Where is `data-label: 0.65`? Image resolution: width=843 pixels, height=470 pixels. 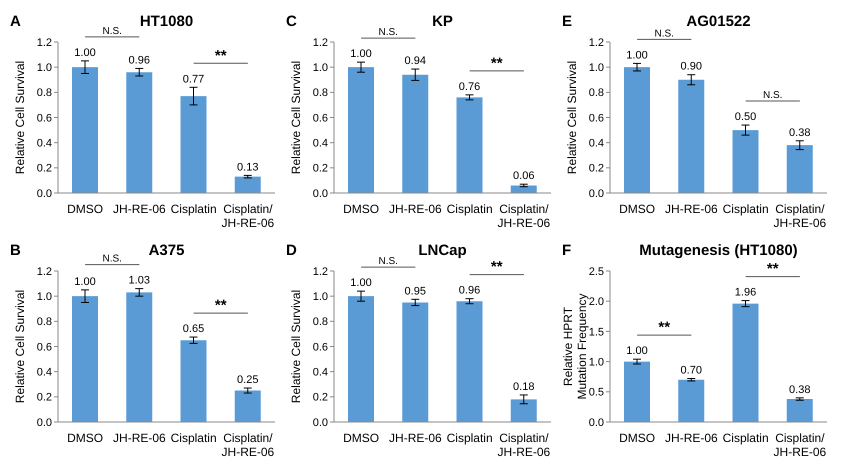
data-label: 0.65 is located at coordinates (193, 329).